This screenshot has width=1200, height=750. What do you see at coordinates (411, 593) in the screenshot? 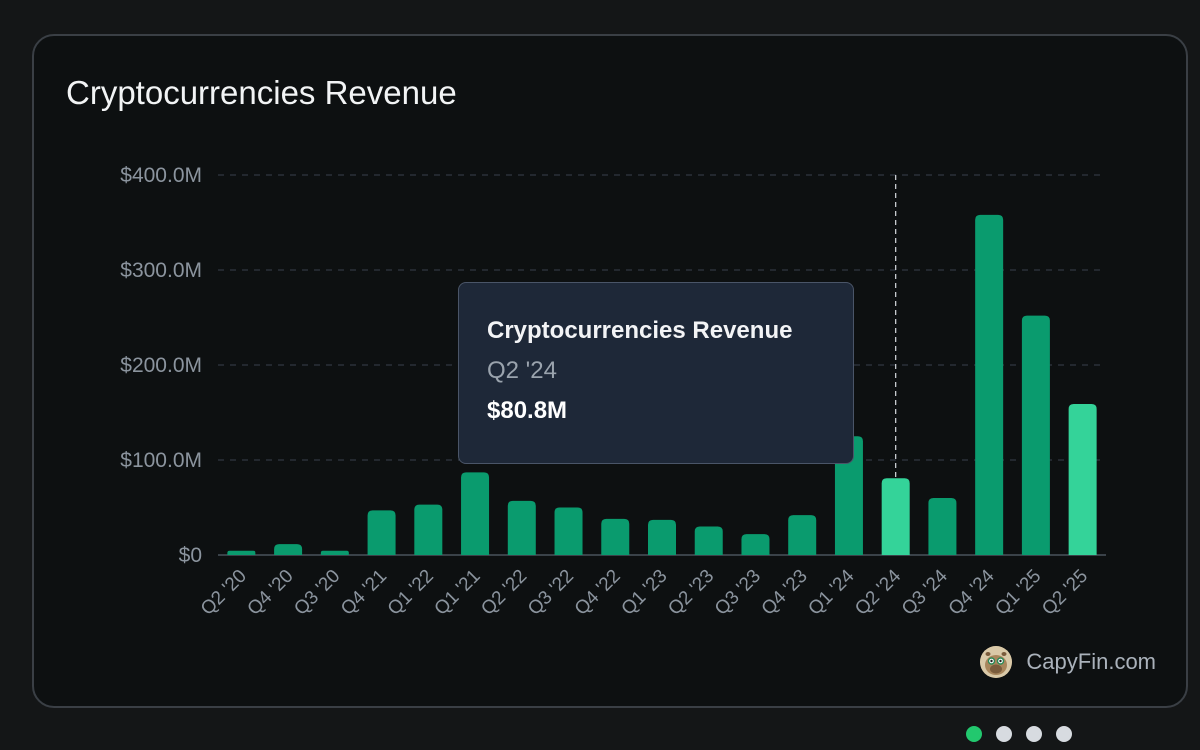
I see `x-tick-label: Q1 '22` at bounding box center [411, 593].